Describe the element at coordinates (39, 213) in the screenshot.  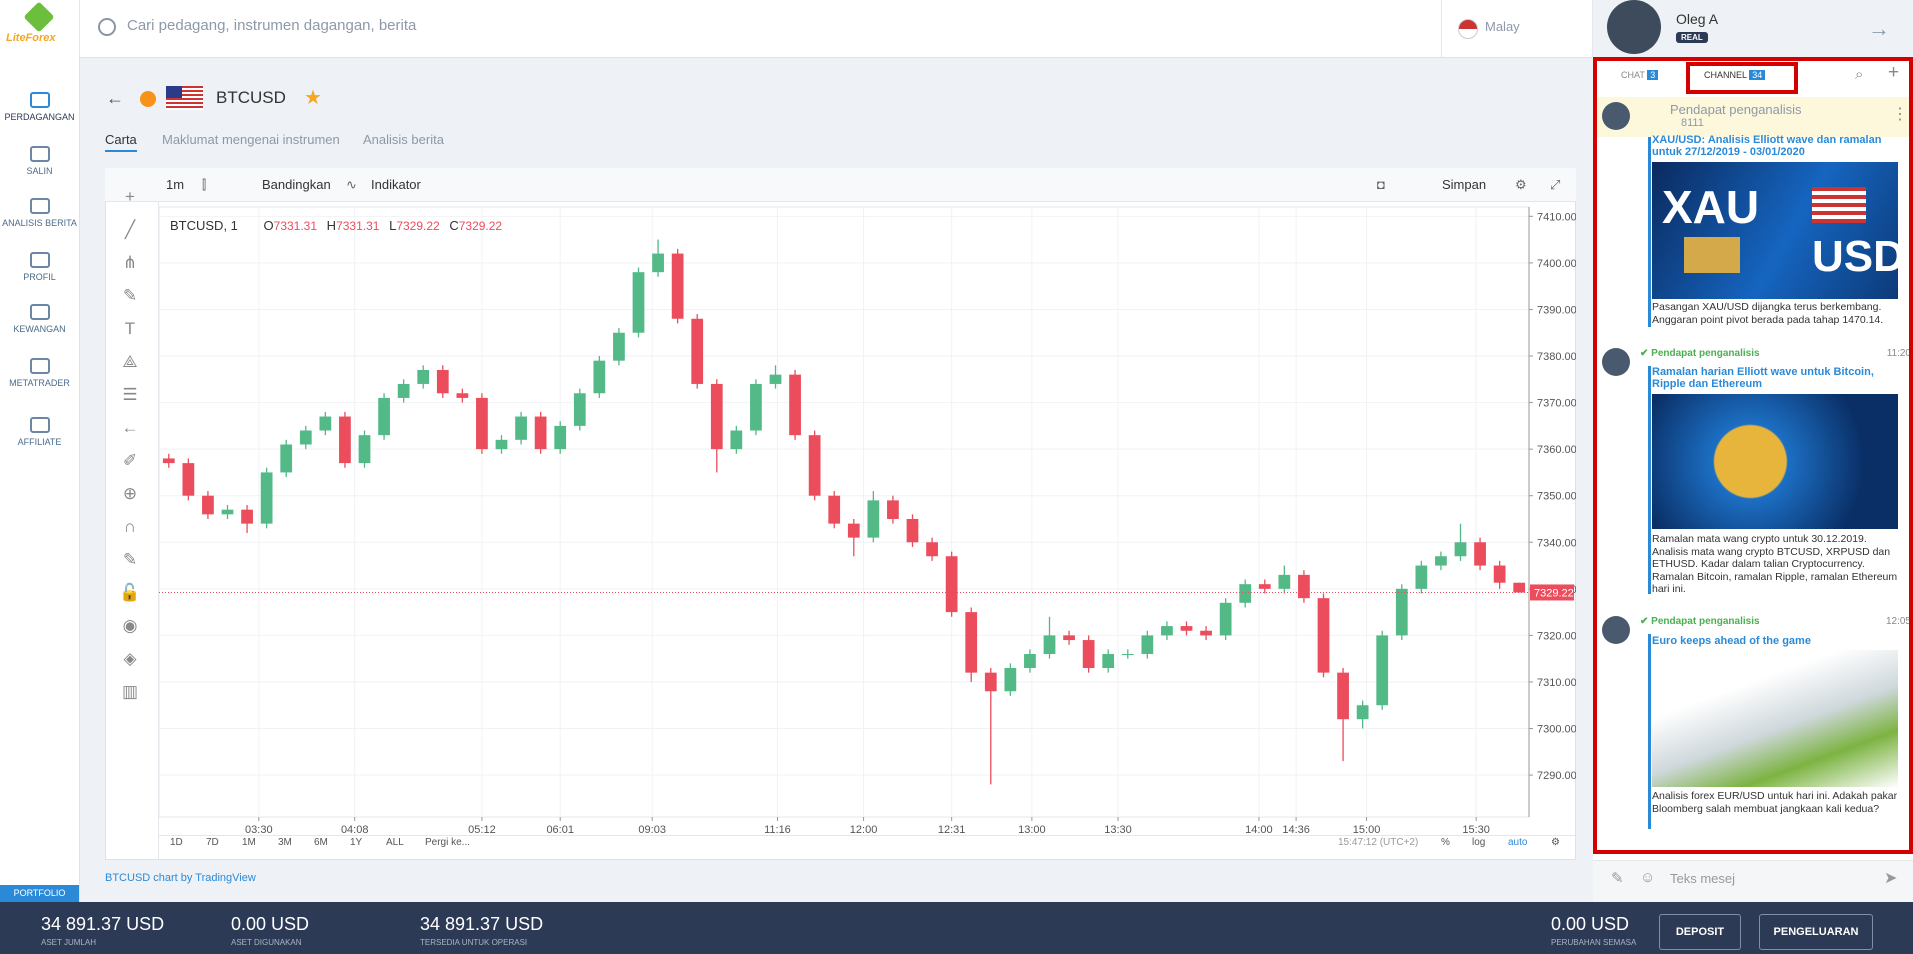
I see `nav-item: ANALISIS BERITA` at that location.